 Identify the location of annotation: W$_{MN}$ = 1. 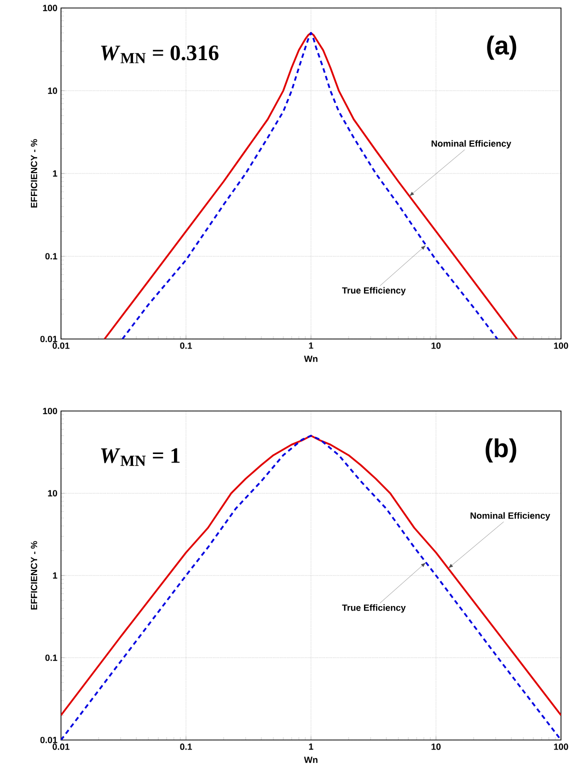
(140, 457).